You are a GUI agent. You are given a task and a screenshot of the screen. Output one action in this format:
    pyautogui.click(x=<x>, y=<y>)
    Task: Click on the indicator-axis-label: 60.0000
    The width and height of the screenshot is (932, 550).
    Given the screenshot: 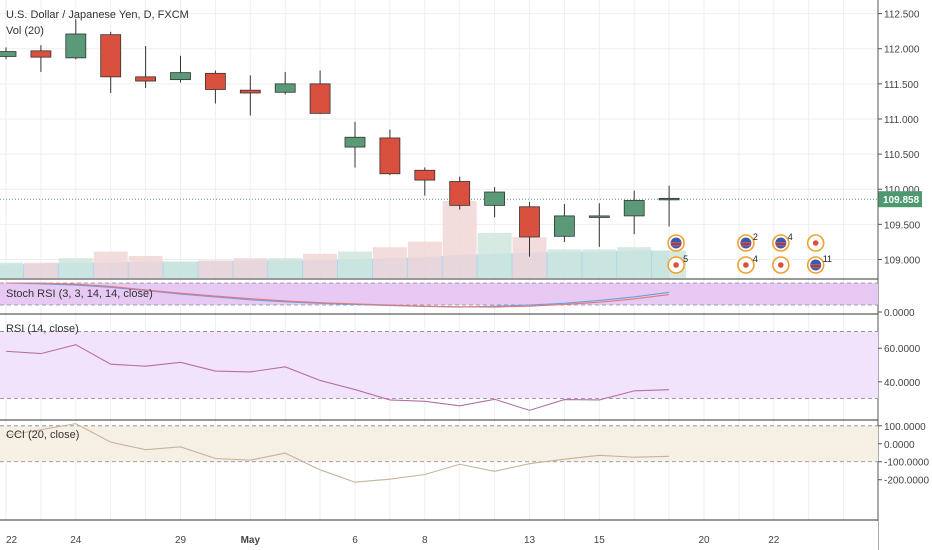 What is the action you would take?
    pyautogui.click(x=902, y=349)
    